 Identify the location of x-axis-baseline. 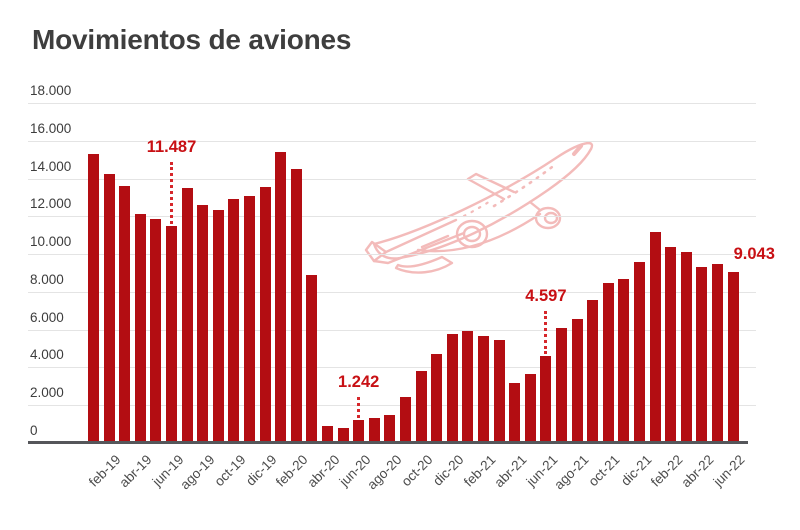
(388, 442).